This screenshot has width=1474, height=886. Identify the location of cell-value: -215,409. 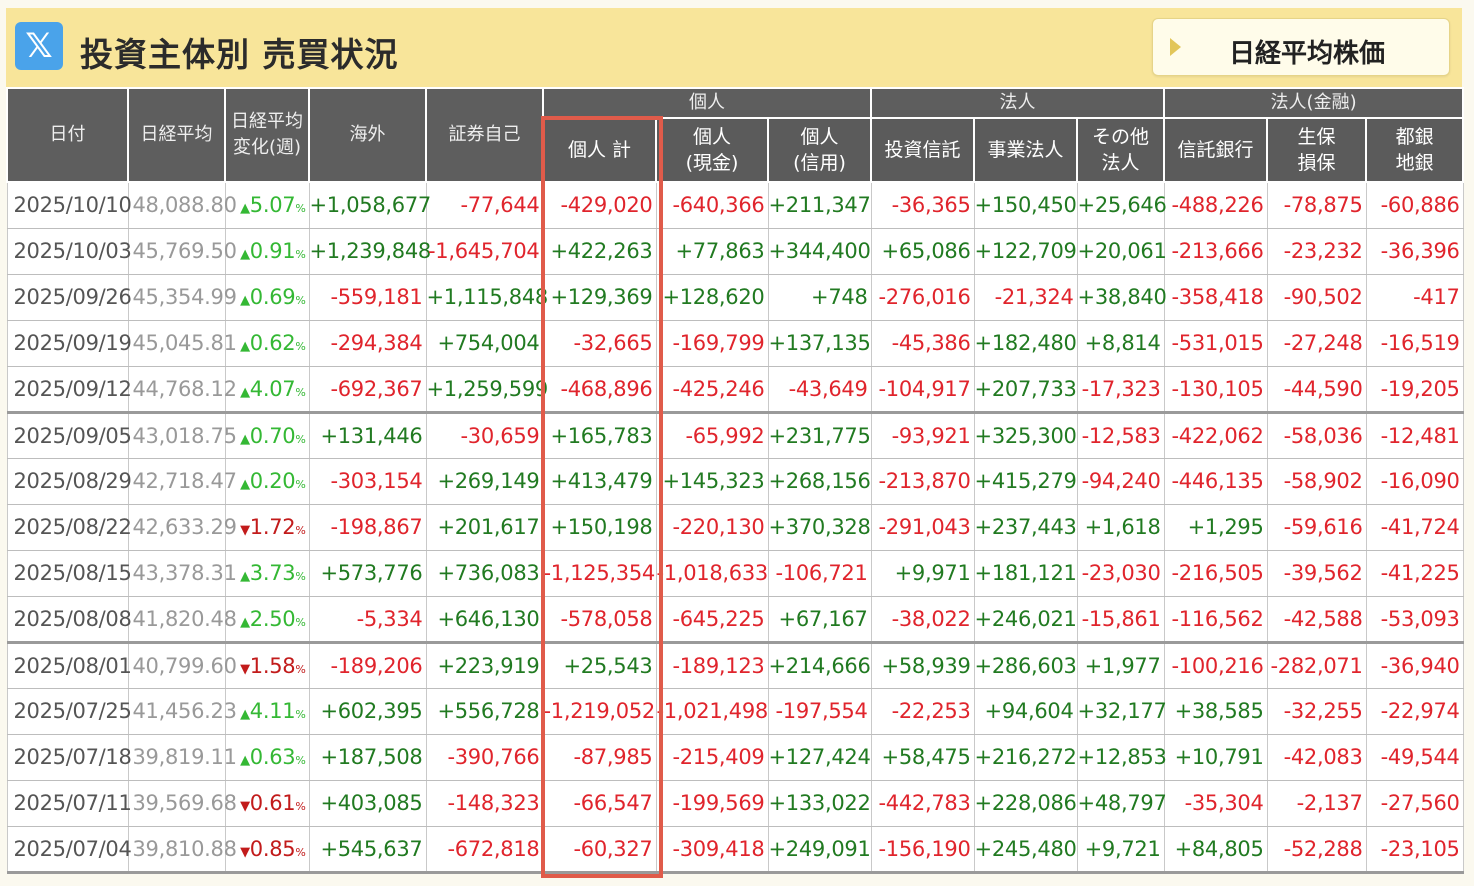
(712, 757).